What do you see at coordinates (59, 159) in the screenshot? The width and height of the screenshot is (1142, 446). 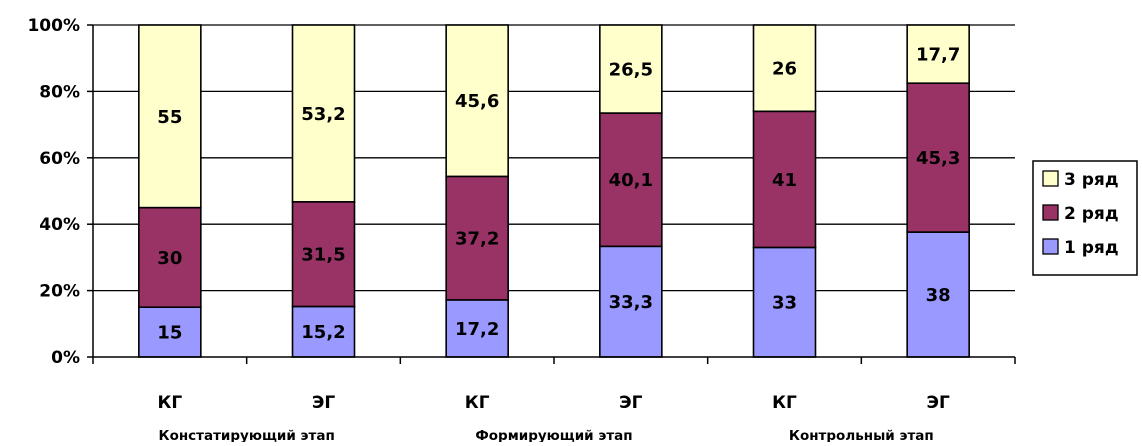 I see `y-tick-label: 60%` at bounding box center [59, 159].